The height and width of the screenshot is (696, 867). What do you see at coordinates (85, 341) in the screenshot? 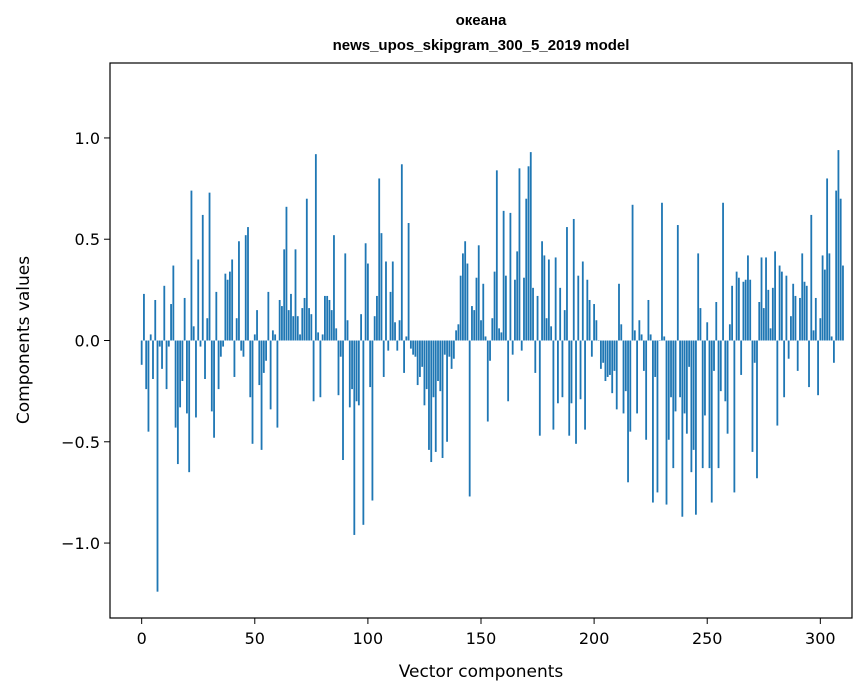
I see `y-axis: −1.0 −0.5 0.0 0.5 1.0` at bounding box center [85, 341].